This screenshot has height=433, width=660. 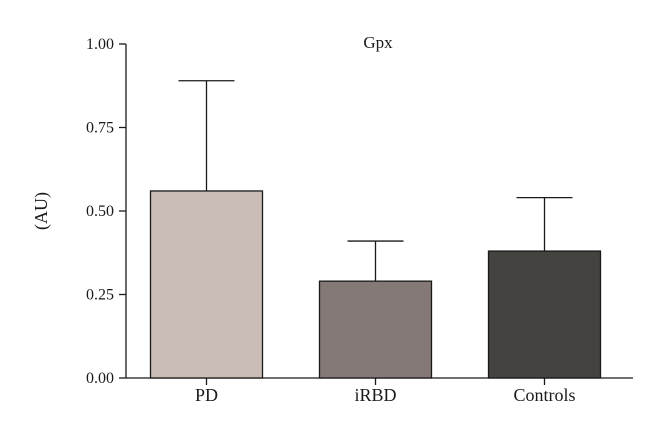 I want to click on x-axis-labels: PD iRBD Controls, so click(x=385, y=391).